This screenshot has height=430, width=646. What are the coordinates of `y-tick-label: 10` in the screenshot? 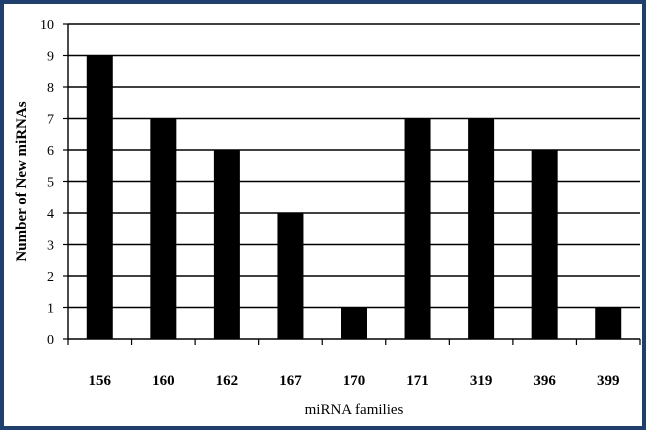 It's located at (47, 25).